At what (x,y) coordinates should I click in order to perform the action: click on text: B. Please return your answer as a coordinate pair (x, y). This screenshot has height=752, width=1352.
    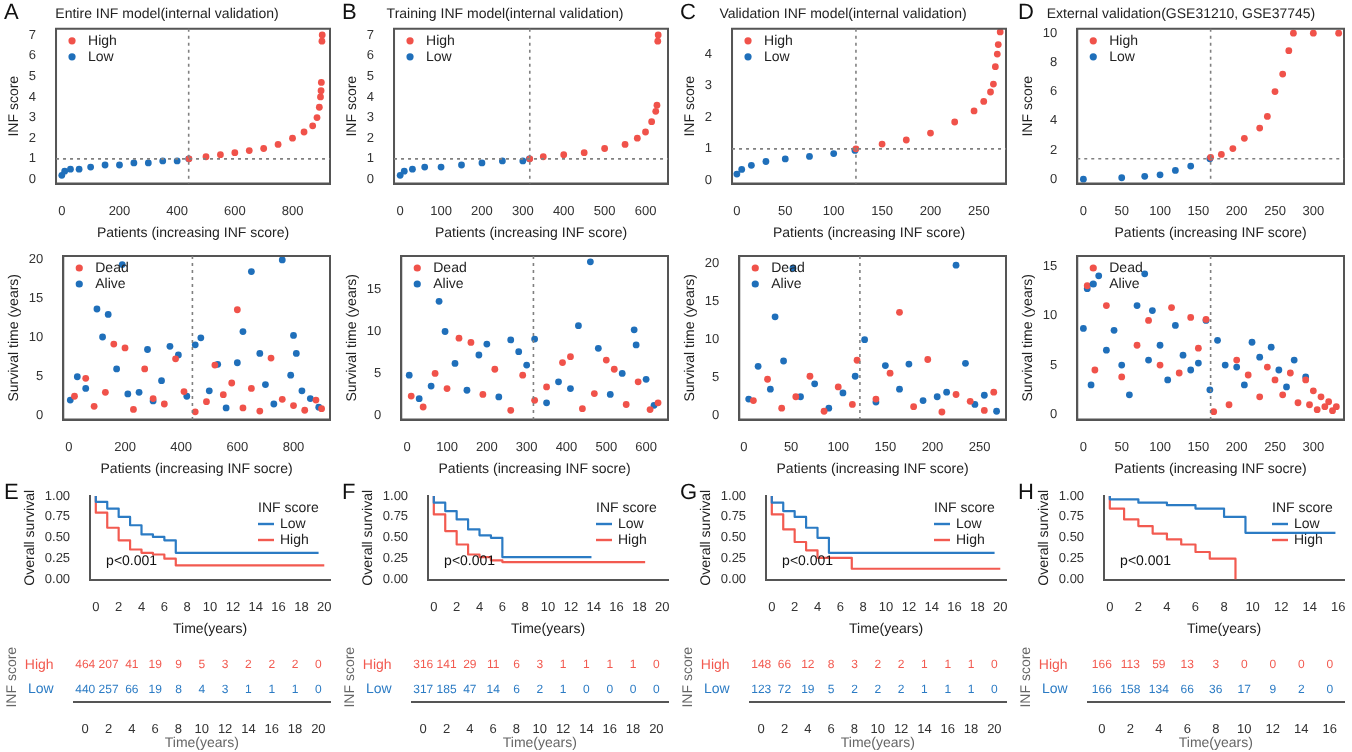
    Looking at the image, I should click on (349, 13).